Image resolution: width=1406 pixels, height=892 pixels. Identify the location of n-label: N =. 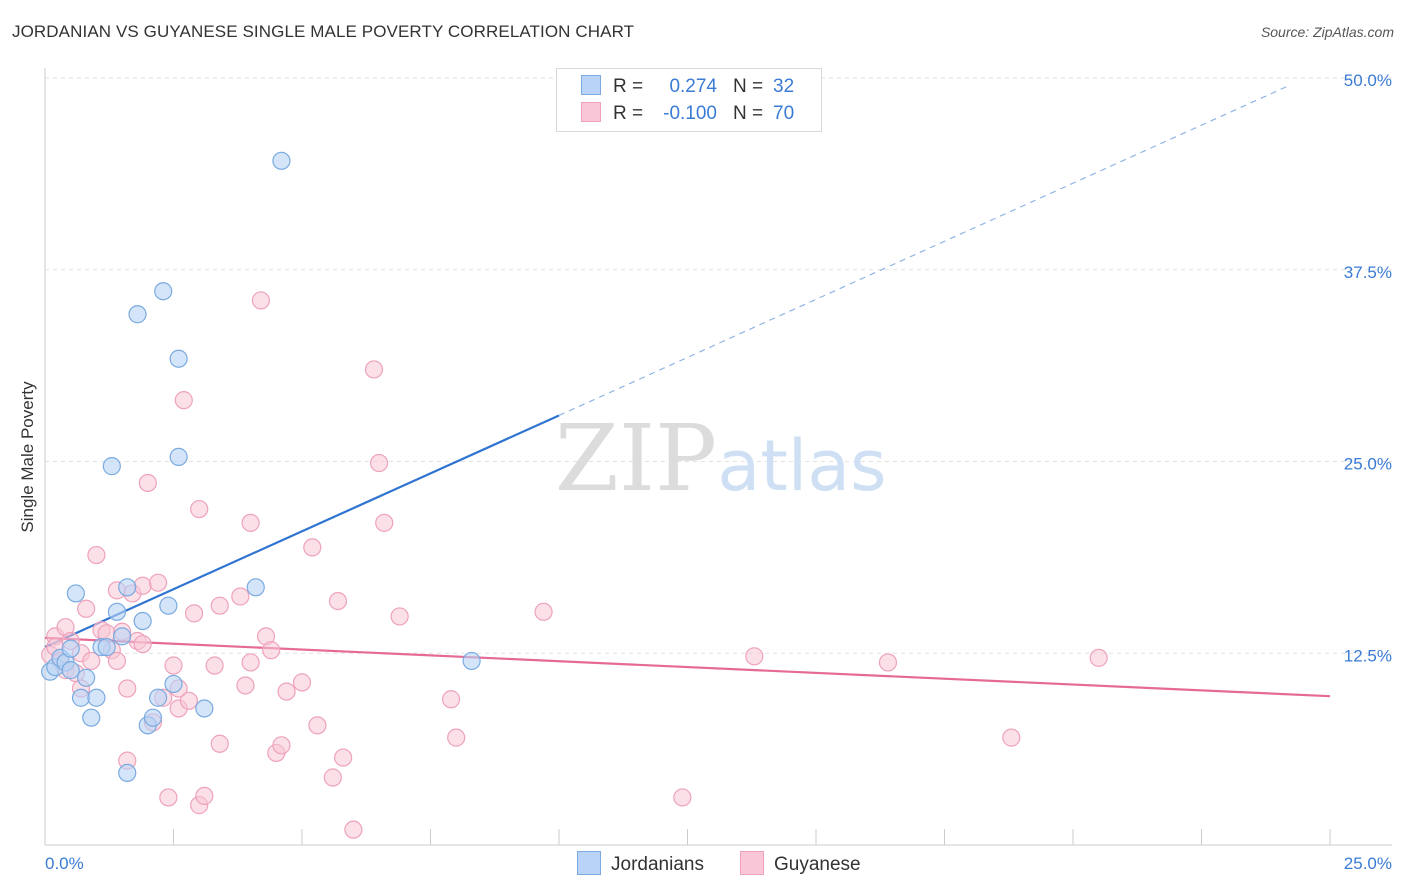
(748, 113).